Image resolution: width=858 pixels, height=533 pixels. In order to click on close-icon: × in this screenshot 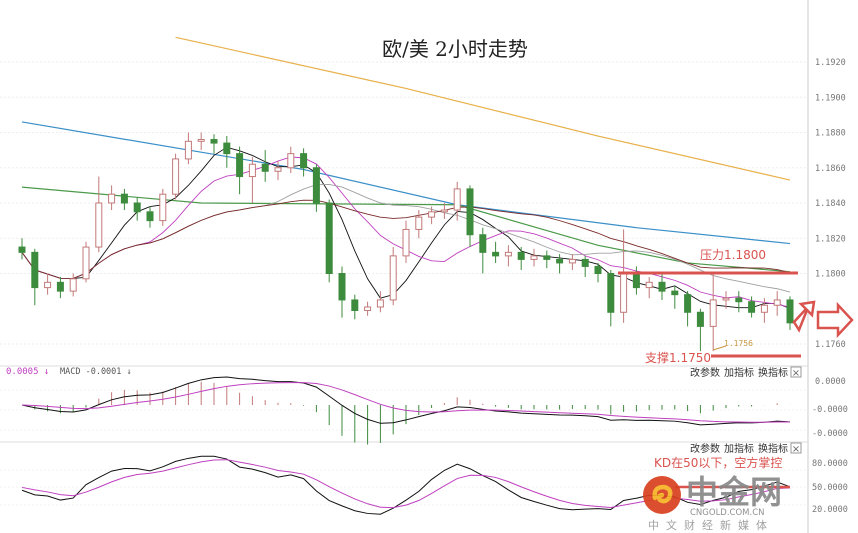, I will do `click(796, 373)`.